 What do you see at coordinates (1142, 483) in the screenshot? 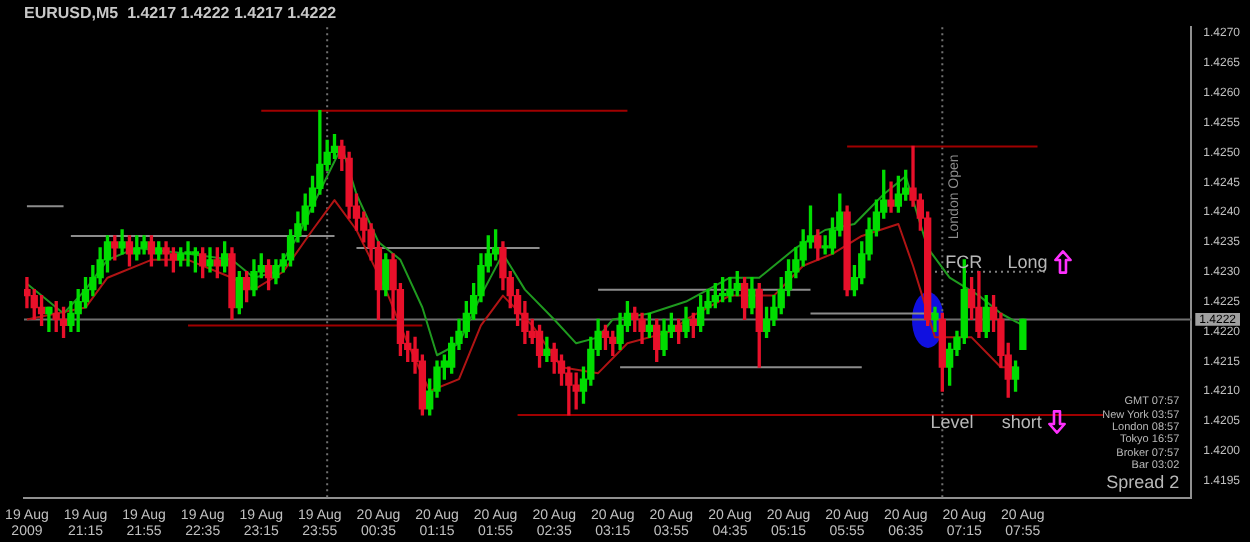
I see `annotation: Spread 2` at bounding box center [1142, 483].